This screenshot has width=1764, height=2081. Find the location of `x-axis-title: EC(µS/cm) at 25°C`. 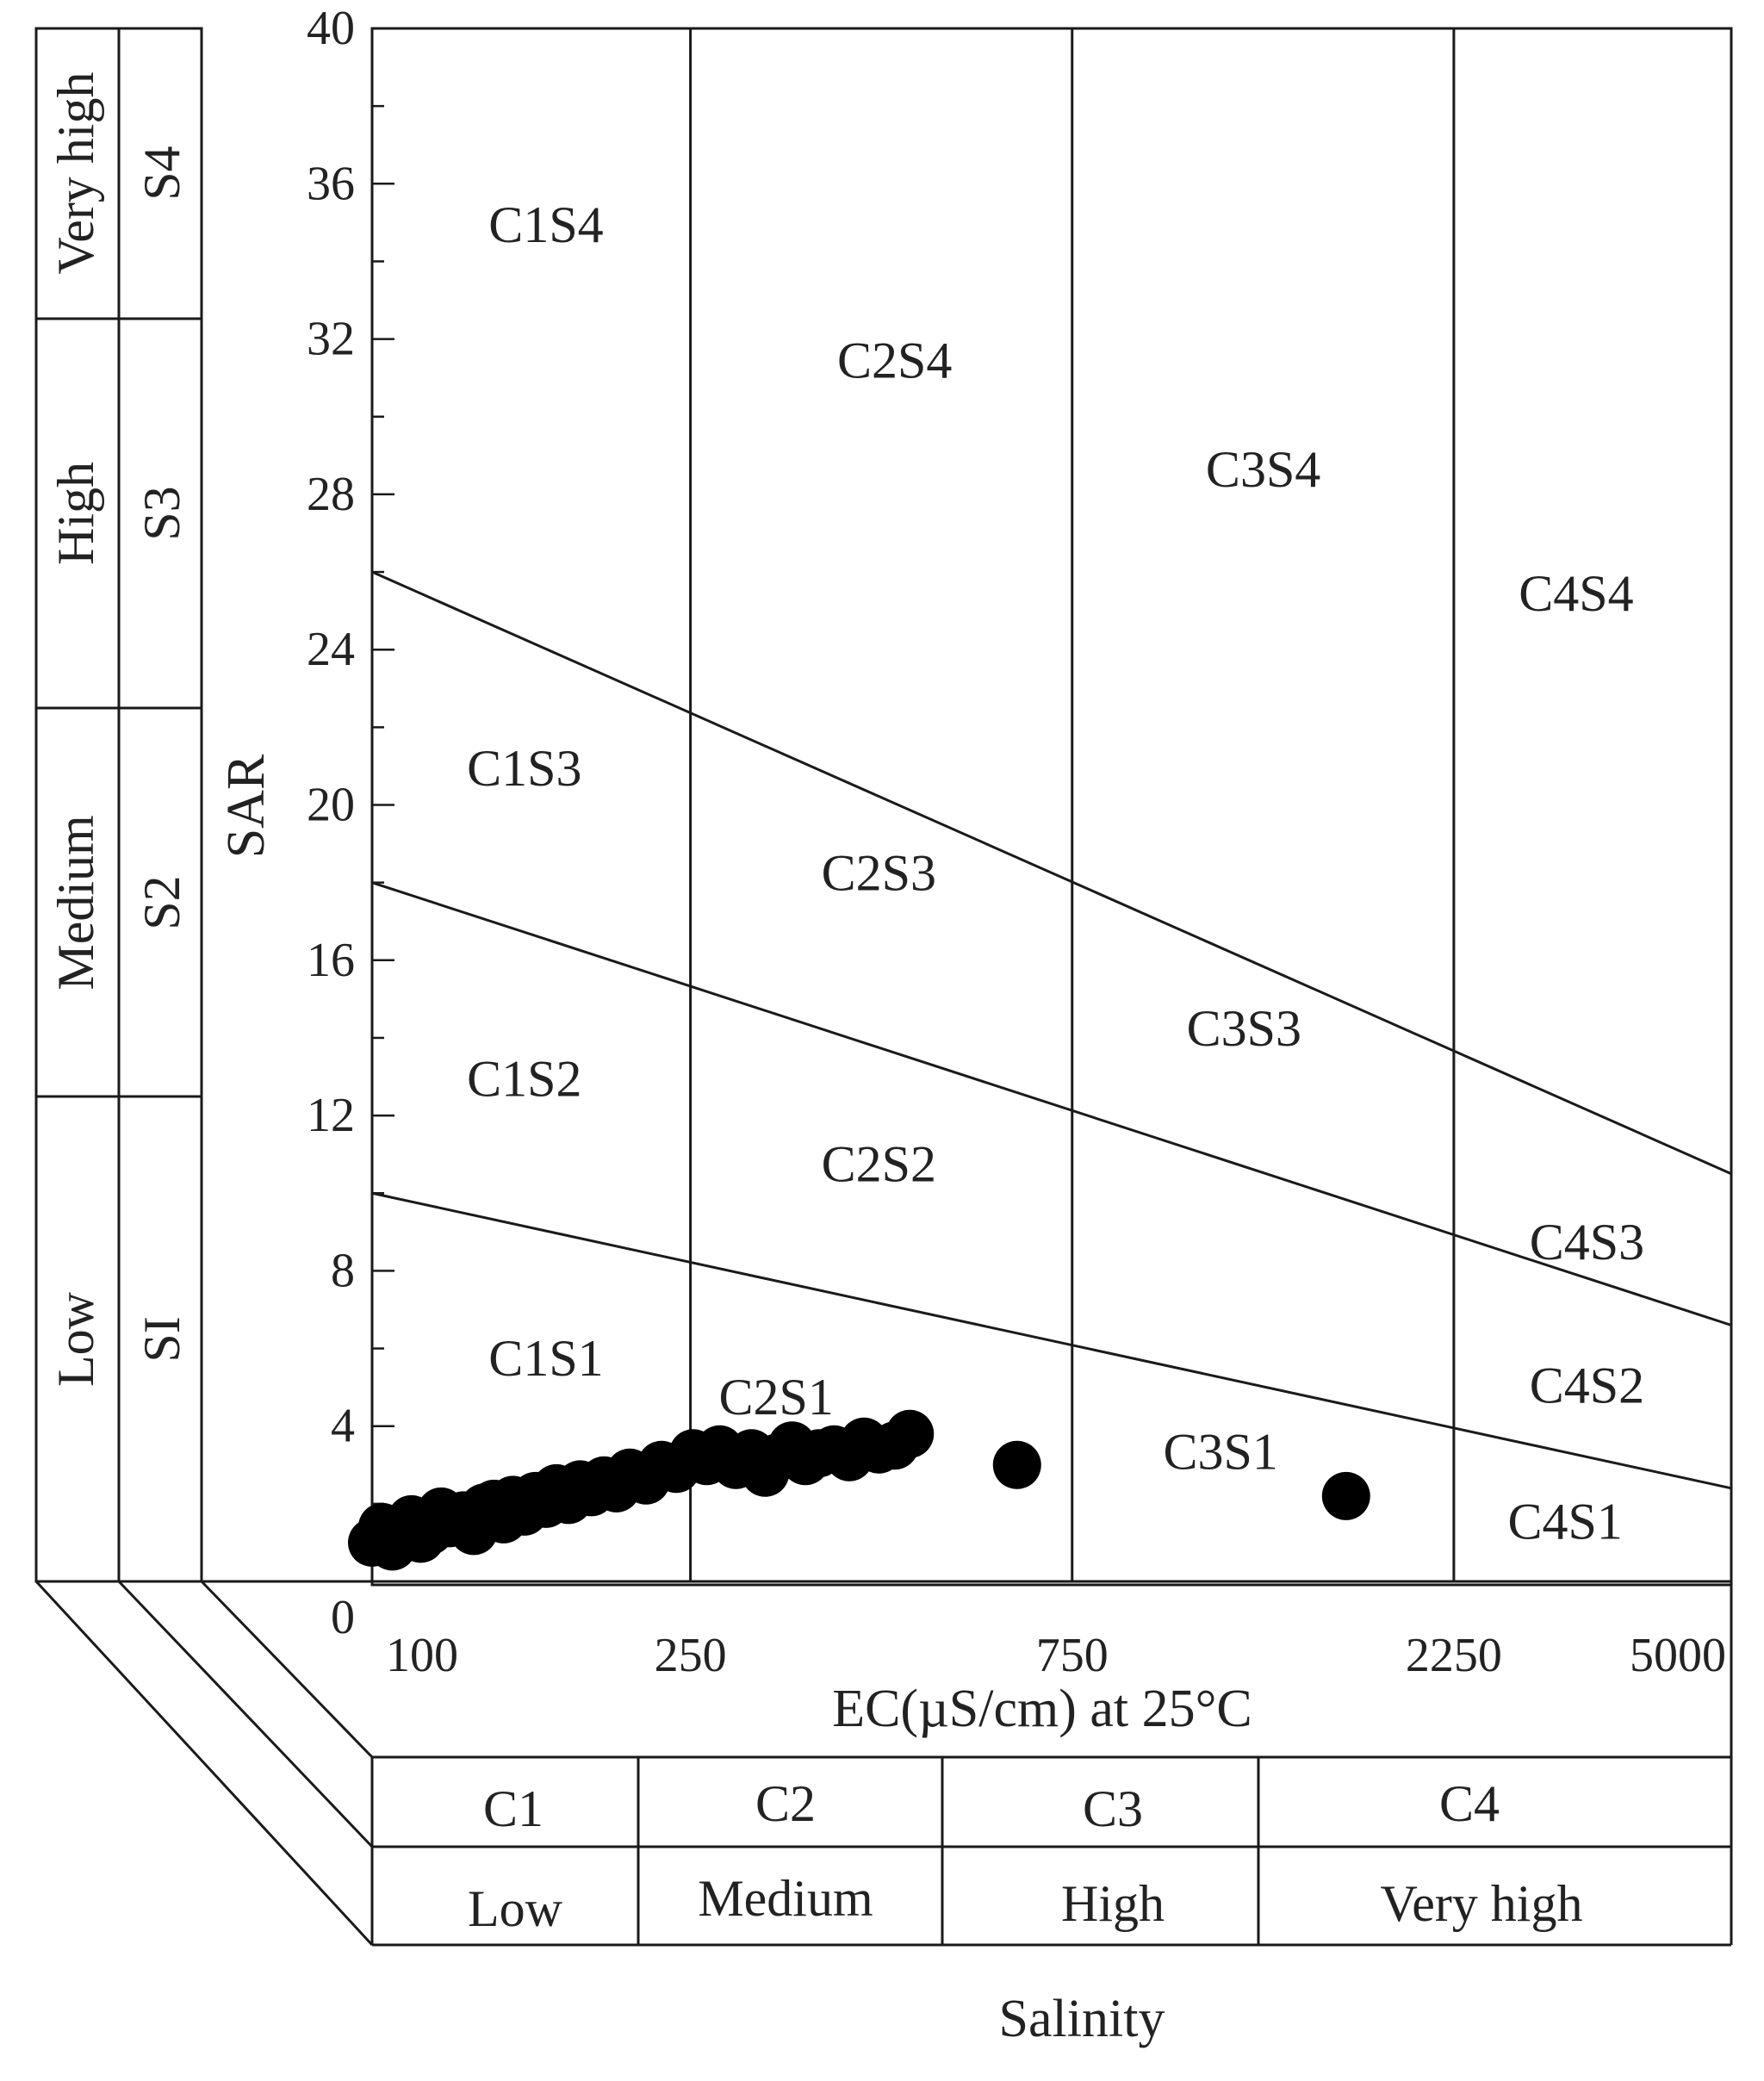

x-axis-title: EC(µS/cm) at 25°C is located at coordinates (1042, 1709).